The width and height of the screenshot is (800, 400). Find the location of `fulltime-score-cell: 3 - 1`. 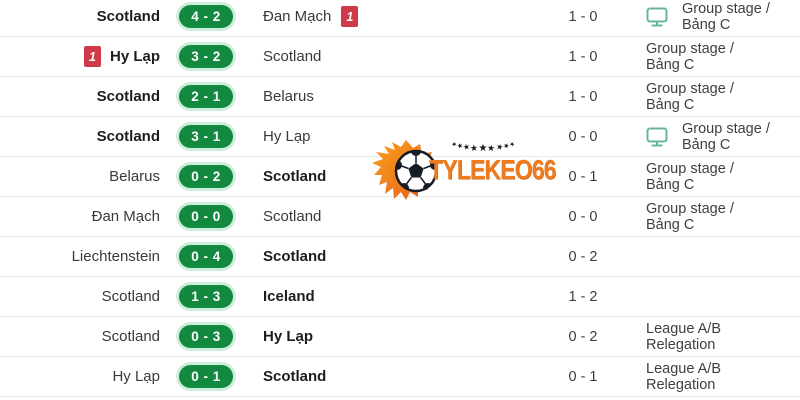

fulltime-score-cell: 3 - 1 is located at coordinates (206, 136).